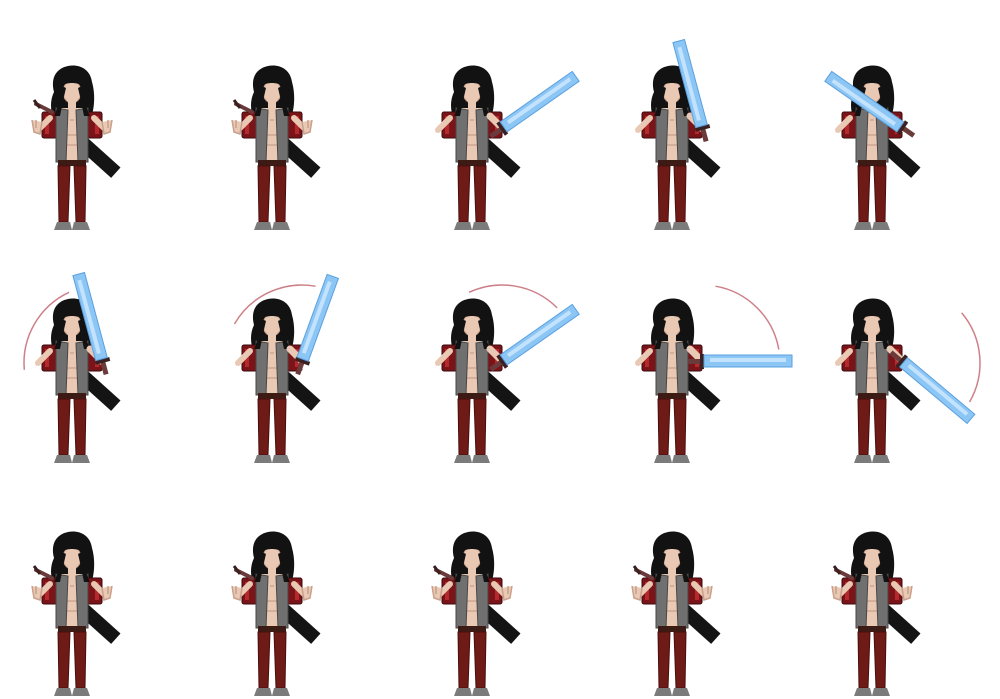  What do you see at coordinates (971, 357) in the screenshot?
I see `swing-trail` at bounding box center [971, 357].